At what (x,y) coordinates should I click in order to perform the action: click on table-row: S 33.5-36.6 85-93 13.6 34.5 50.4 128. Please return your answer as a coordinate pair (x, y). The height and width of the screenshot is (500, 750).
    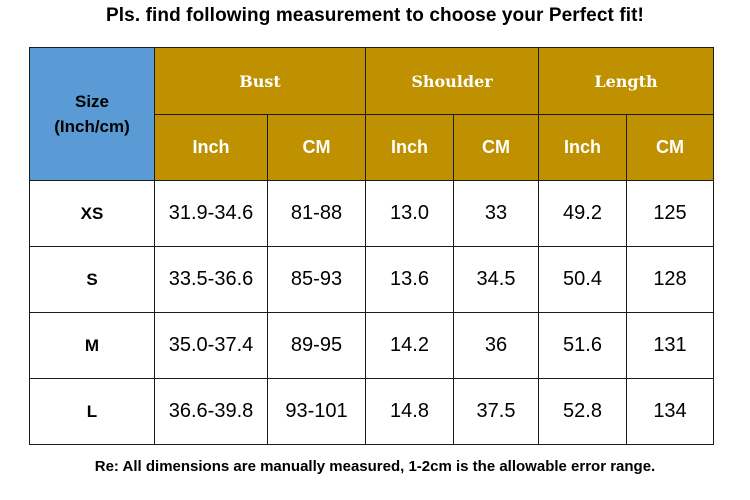
    Looking at the image, I should click on (371, 279).